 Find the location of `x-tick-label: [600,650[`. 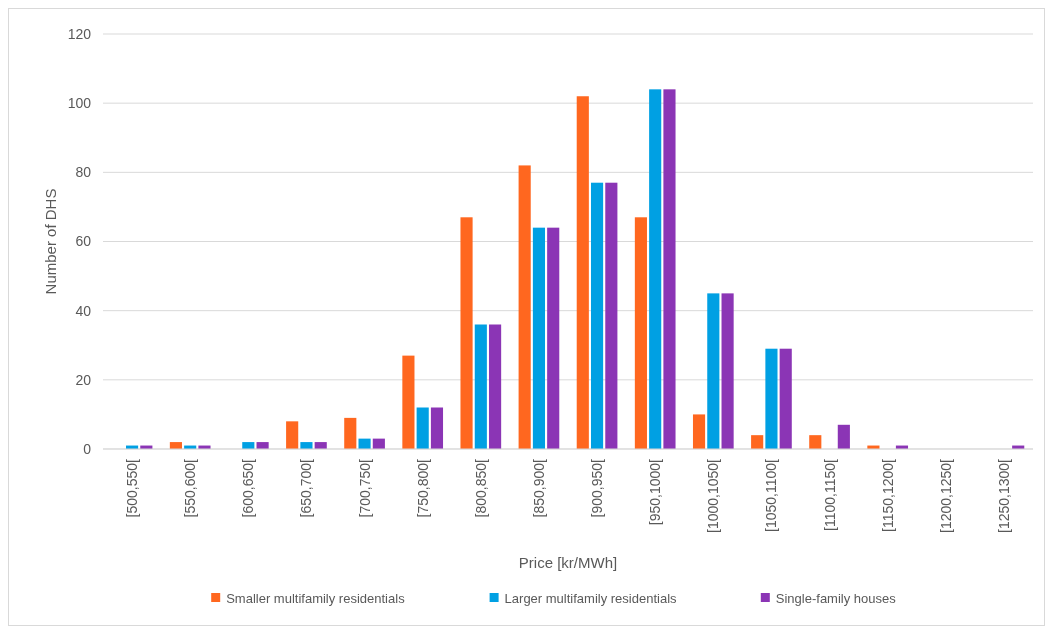

x-tick-label: [600,650[ is located at coordinates (248, 488).